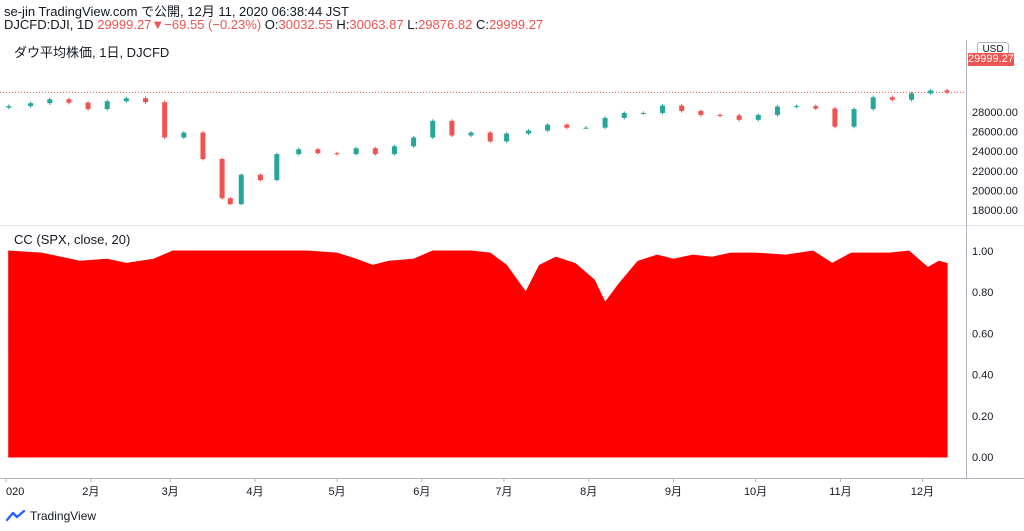 The width and height of the screenshot is (1024, 531). I want to click on price-pane-title: ダウ平均株価, 1日, DJCFD, so click(92, 51).